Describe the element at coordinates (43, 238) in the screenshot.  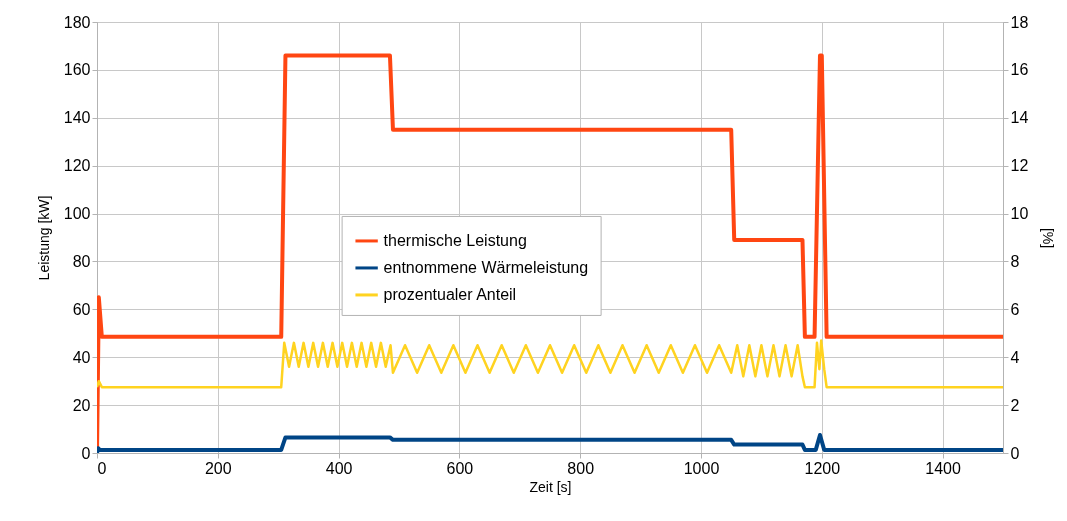
I see `y-axis-title: Leistung [kW]` at that location.